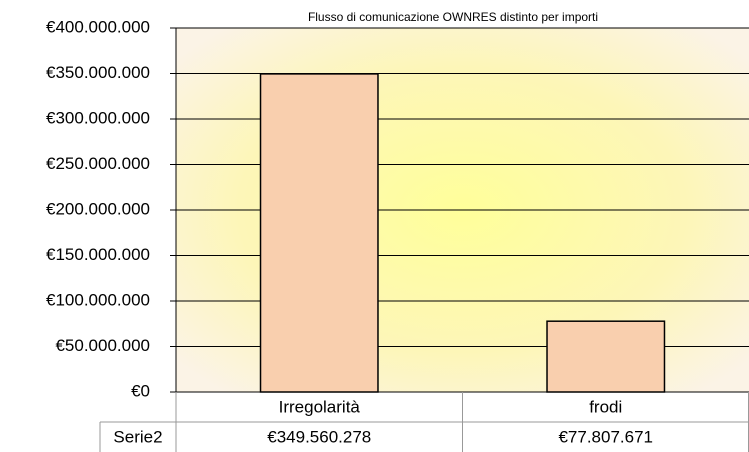  Describe the element at coordinates (319, 436) in the screenshot. I see `data-label: €349.560.278` at that location.